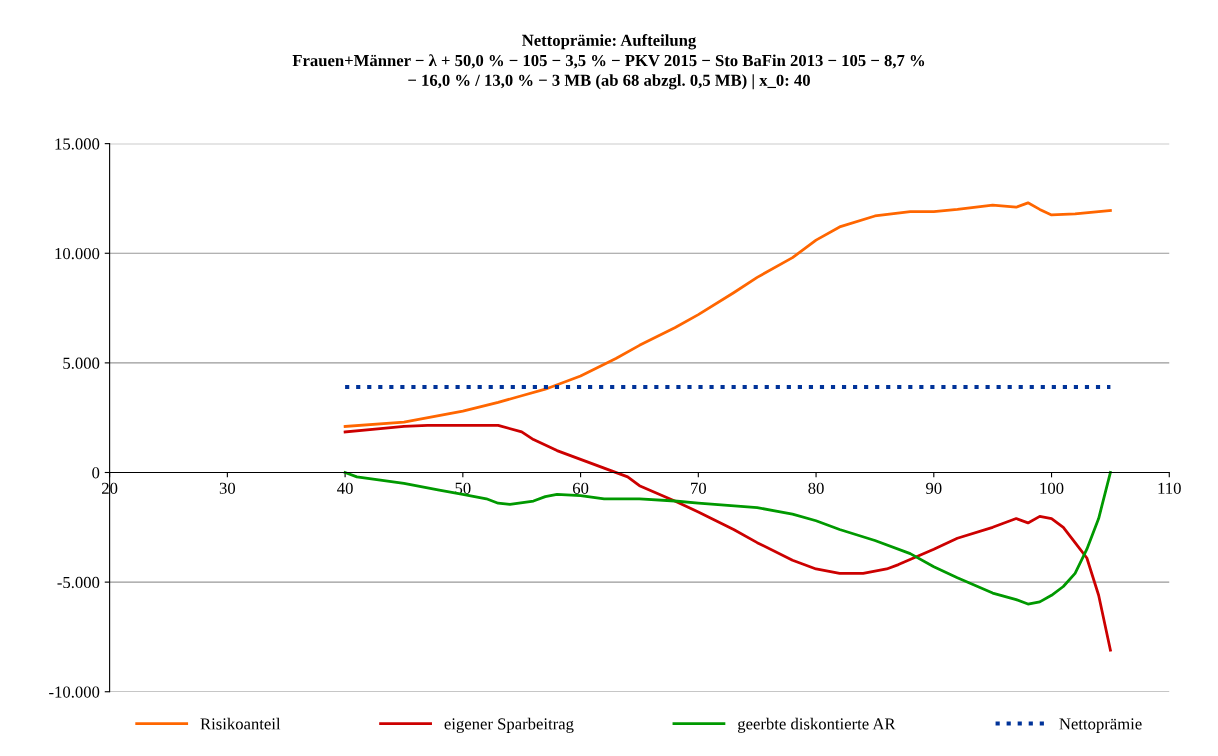 The image size is (1218, 756). I want to click on legend-label: Nettoprämie, so click(1100, 725).